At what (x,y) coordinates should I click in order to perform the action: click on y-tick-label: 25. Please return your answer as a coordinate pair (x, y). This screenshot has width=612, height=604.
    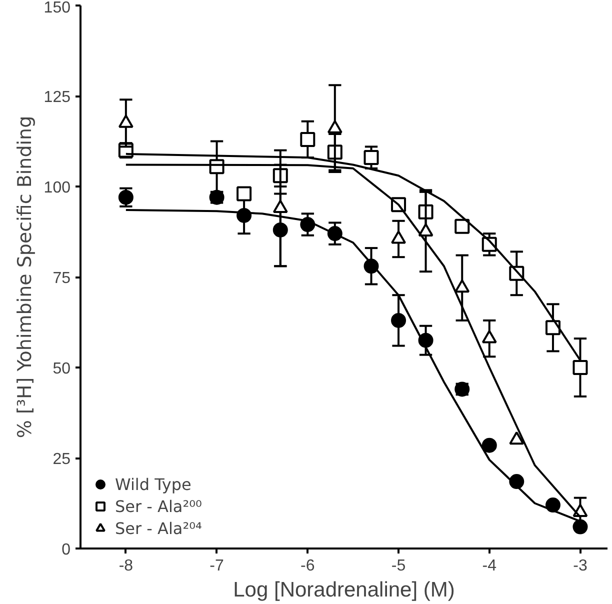
    Looking at the image, I should click on (61, 459).